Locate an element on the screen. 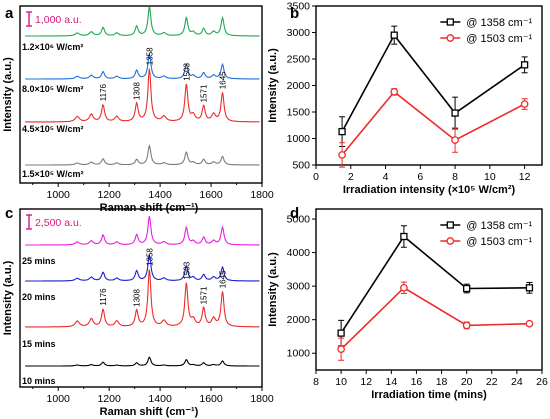  y-tick-label: 2500 is located at coordinates (299, 60).